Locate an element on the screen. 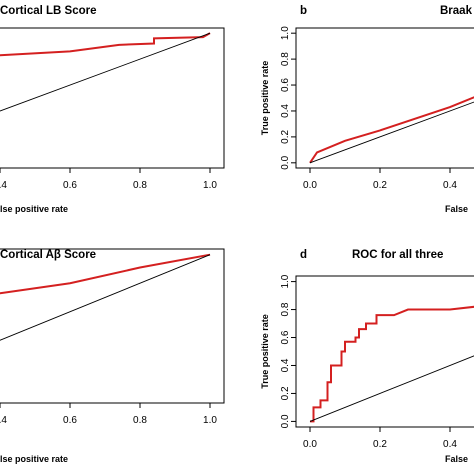  panel-letter: b is located at coordinates (303, 11).